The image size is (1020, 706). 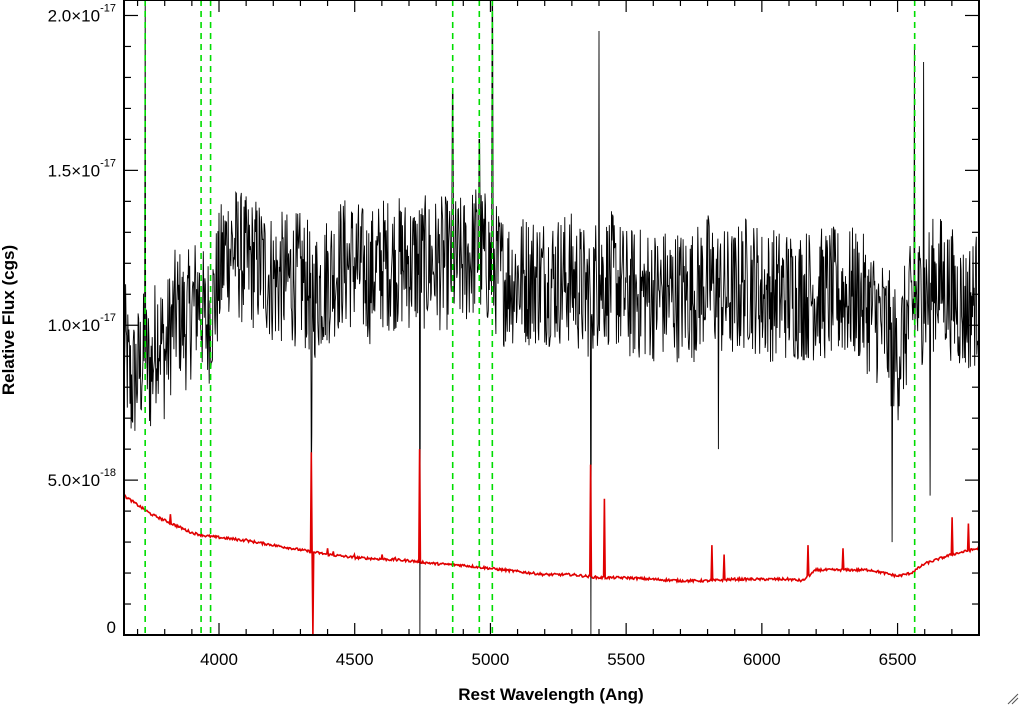 What do you see at coordinates (111, 627) in the screenshot?
I see `y-tick-label: 0` at bounding box center [111, 627].